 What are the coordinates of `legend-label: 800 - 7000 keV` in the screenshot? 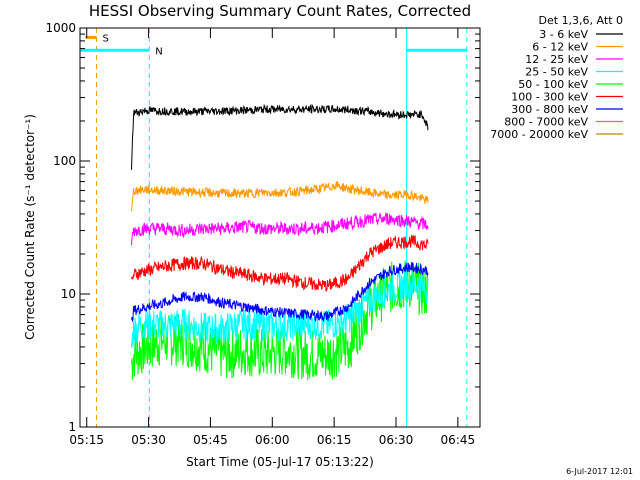 It's located at (546, 122).